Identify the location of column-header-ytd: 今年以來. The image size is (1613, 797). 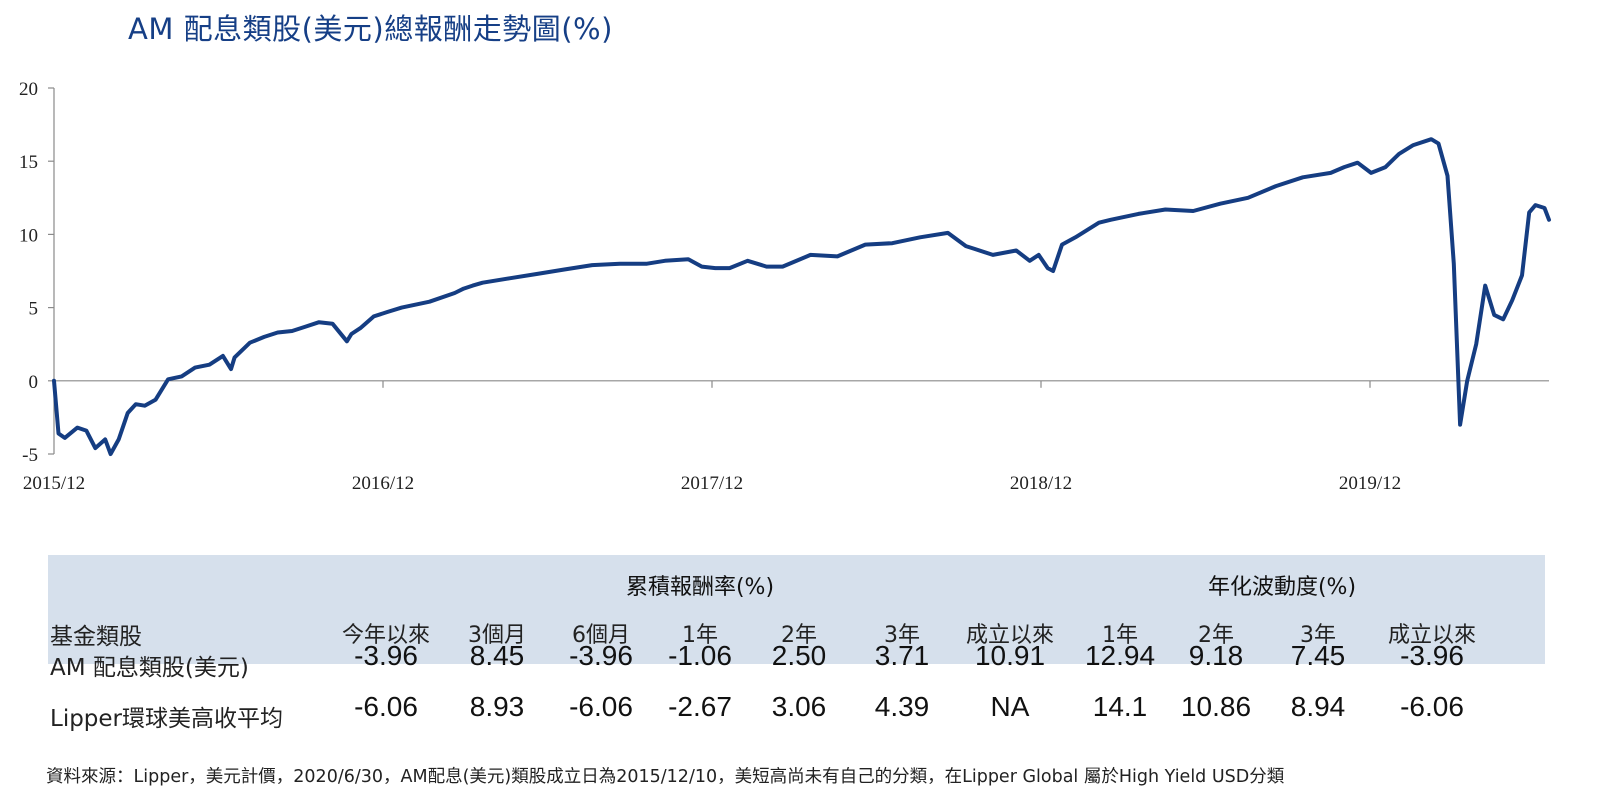
(386, 635).